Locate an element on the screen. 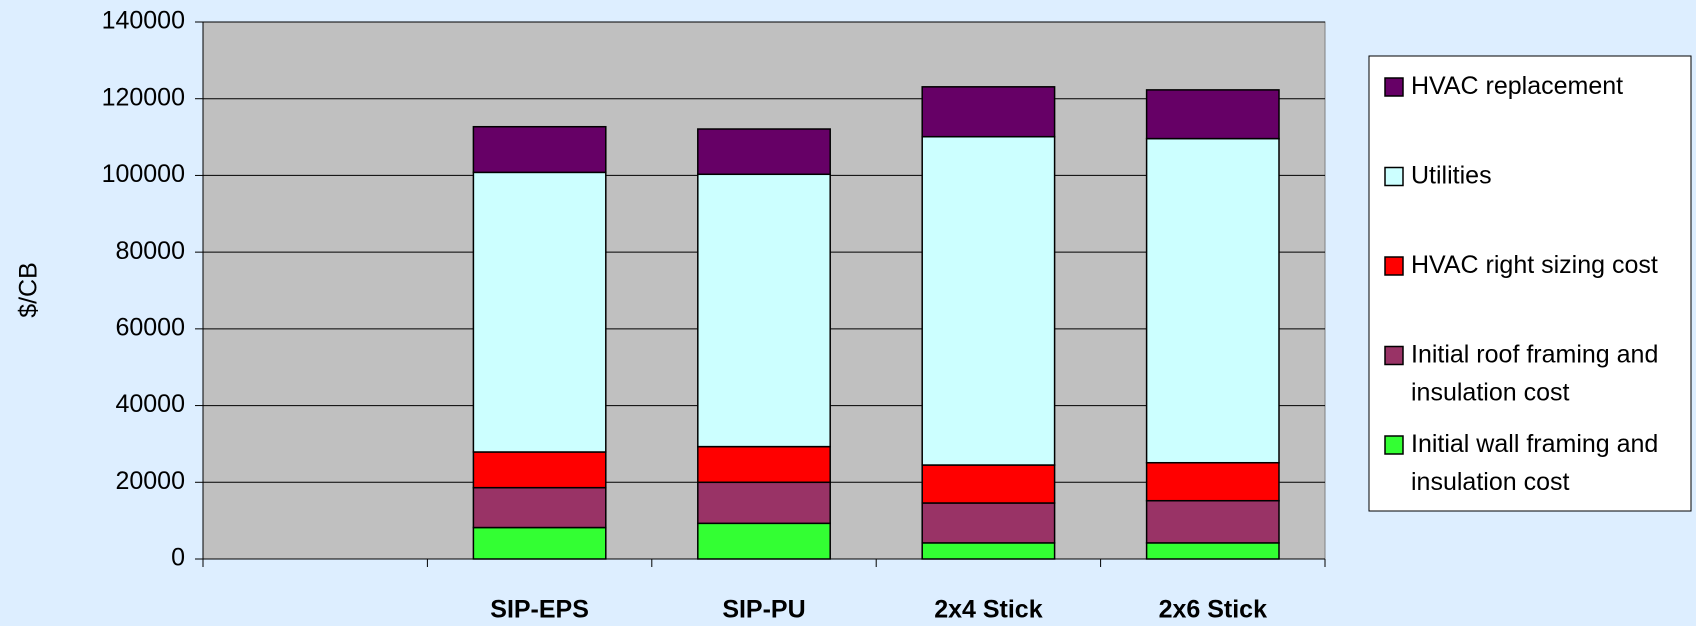 The height and width of the screenshot is (626, 1696). x-tick-label: 2x6 Stick is located at coordinates (1213, 610).